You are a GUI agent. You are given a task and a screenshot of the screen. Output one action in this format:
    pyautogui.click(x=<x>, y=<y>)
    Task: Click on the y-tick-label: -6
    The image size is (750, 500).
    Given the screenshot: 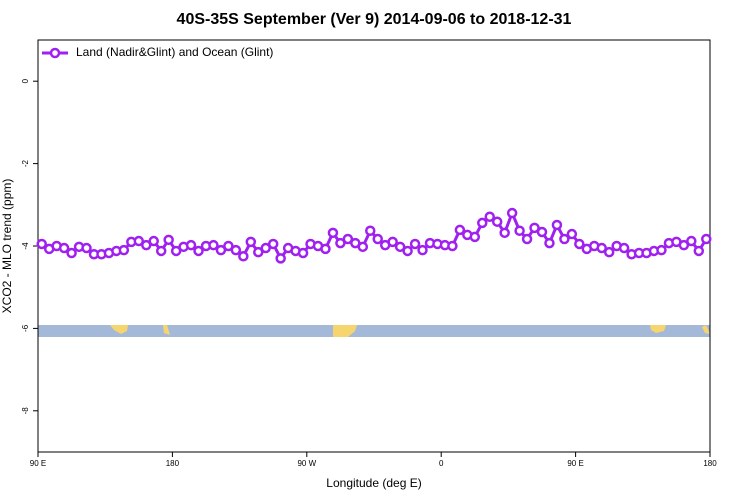 What is the action you would take?
    pyautogui.click(x=25, y=328)
    